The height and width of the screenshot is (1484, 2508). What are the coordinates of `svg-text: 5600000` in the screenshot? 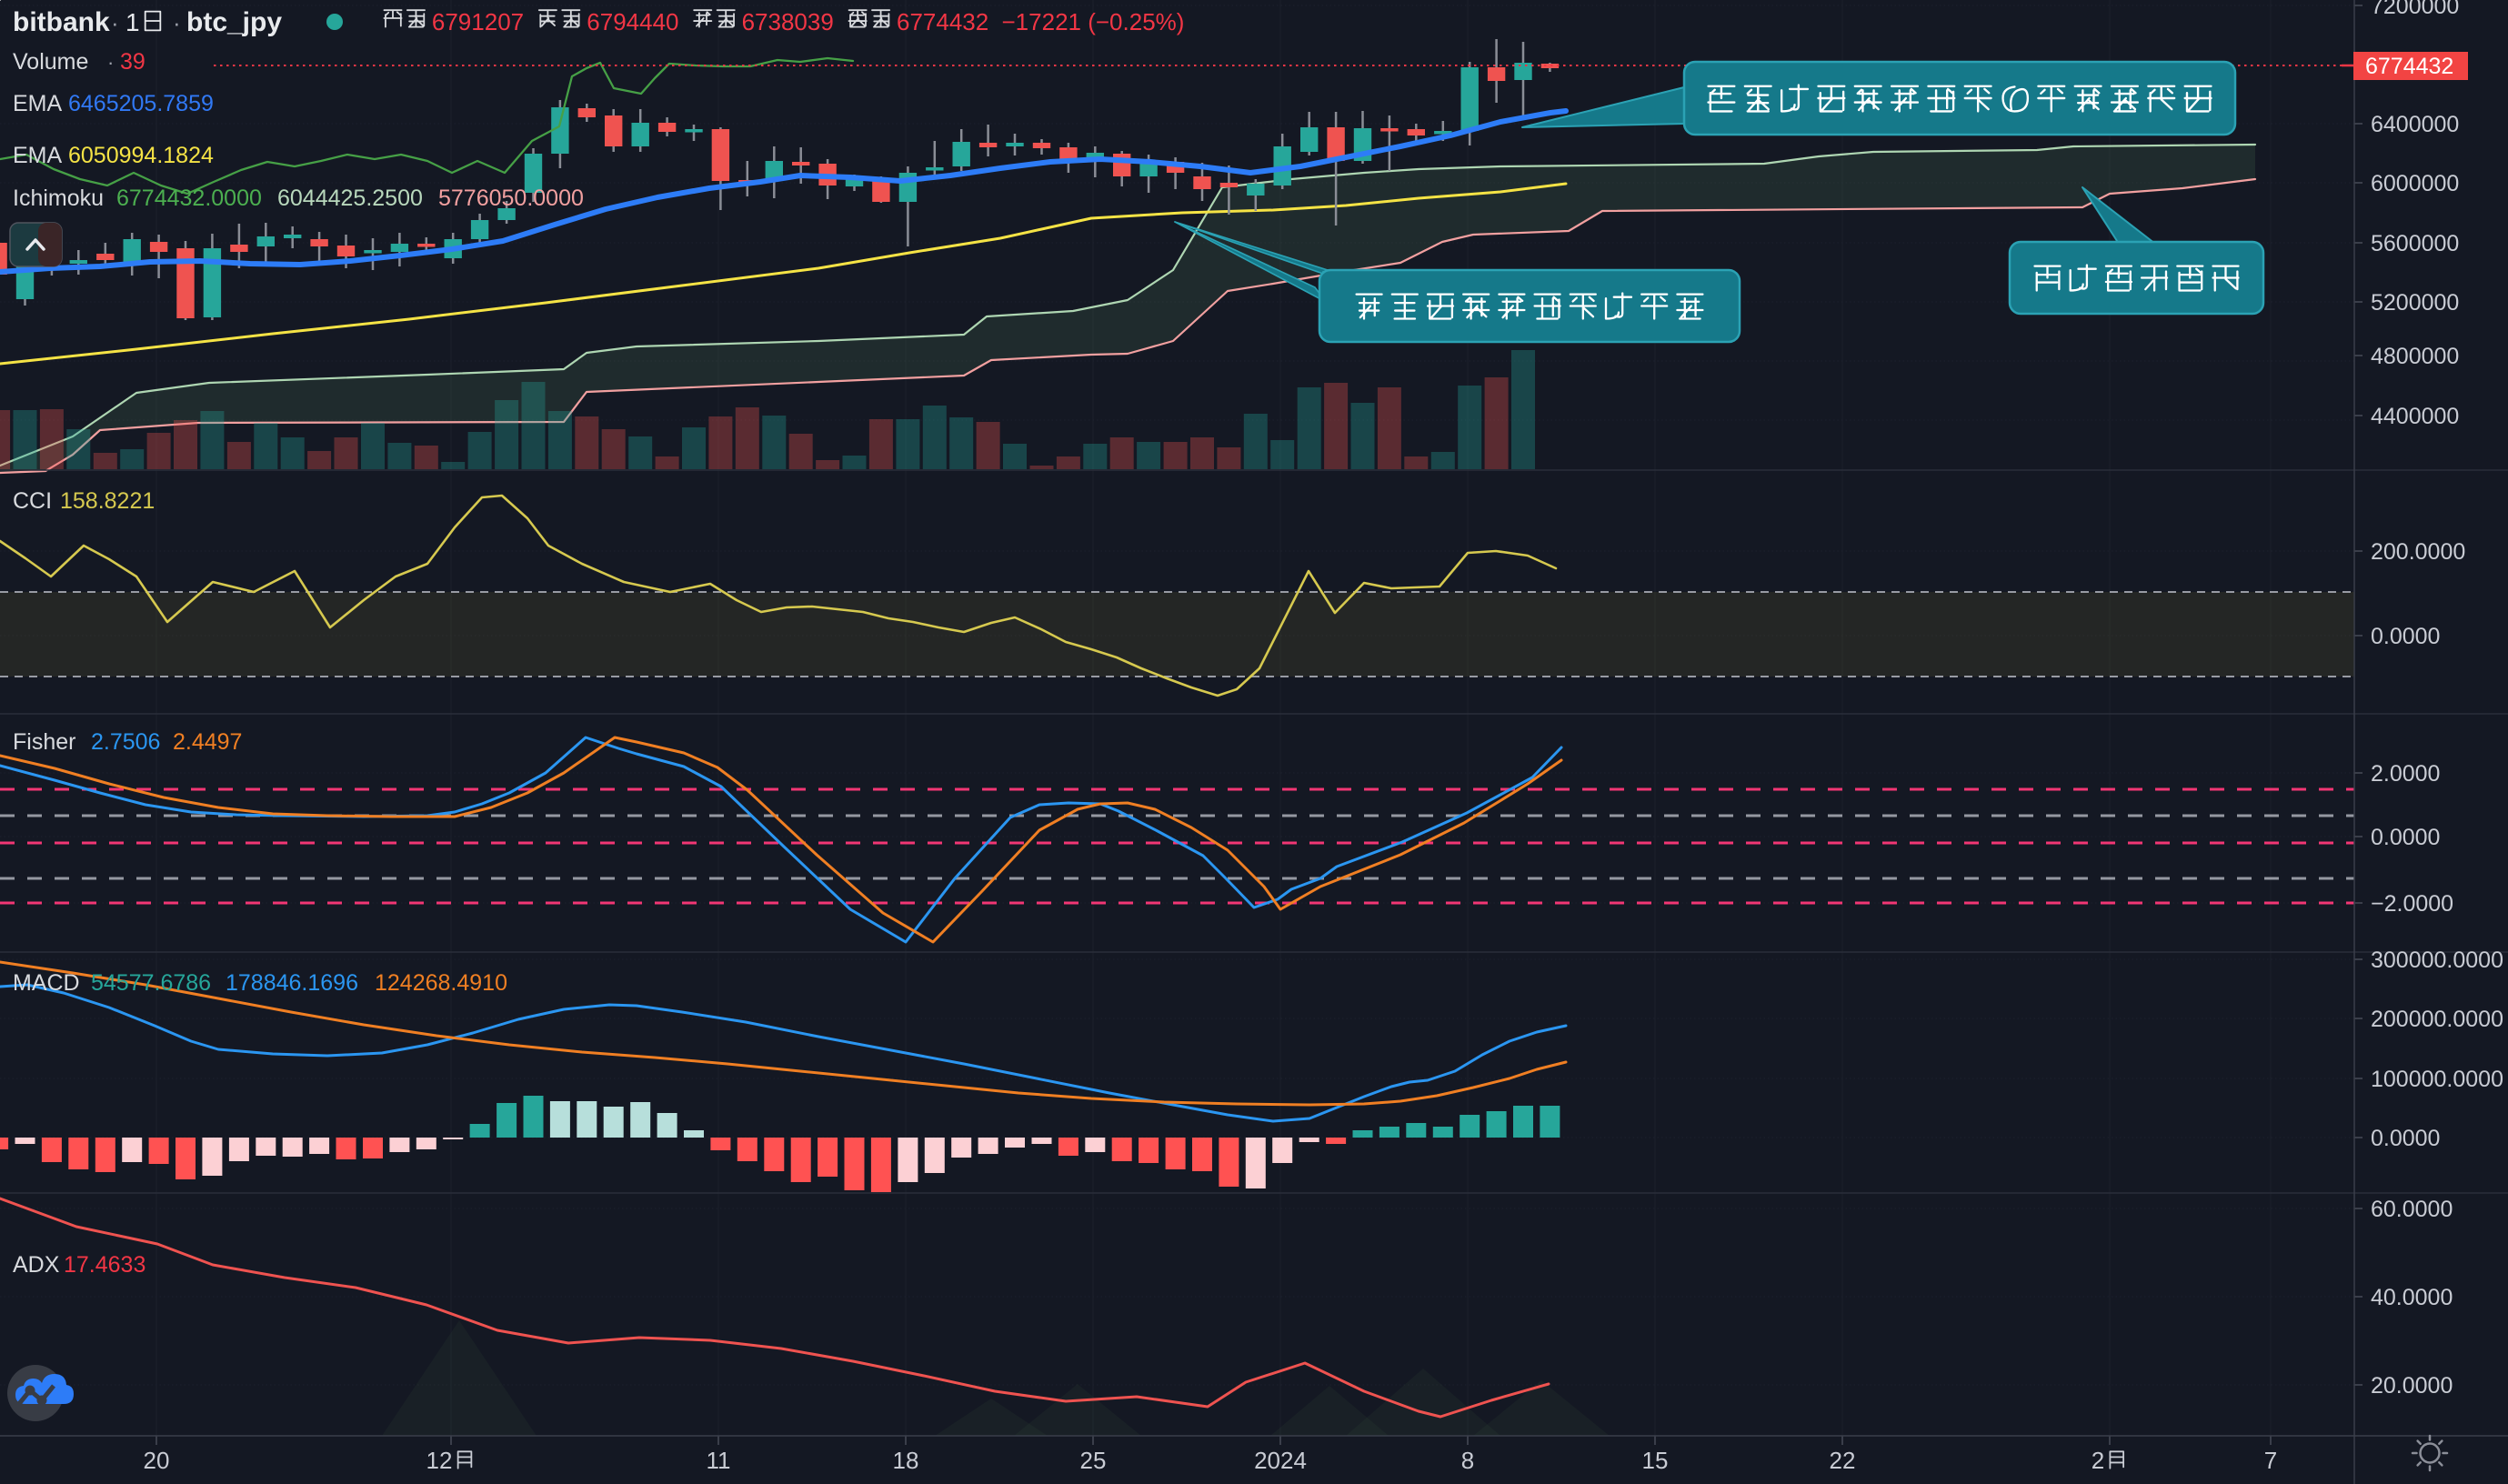 It's located at (2415, 243).